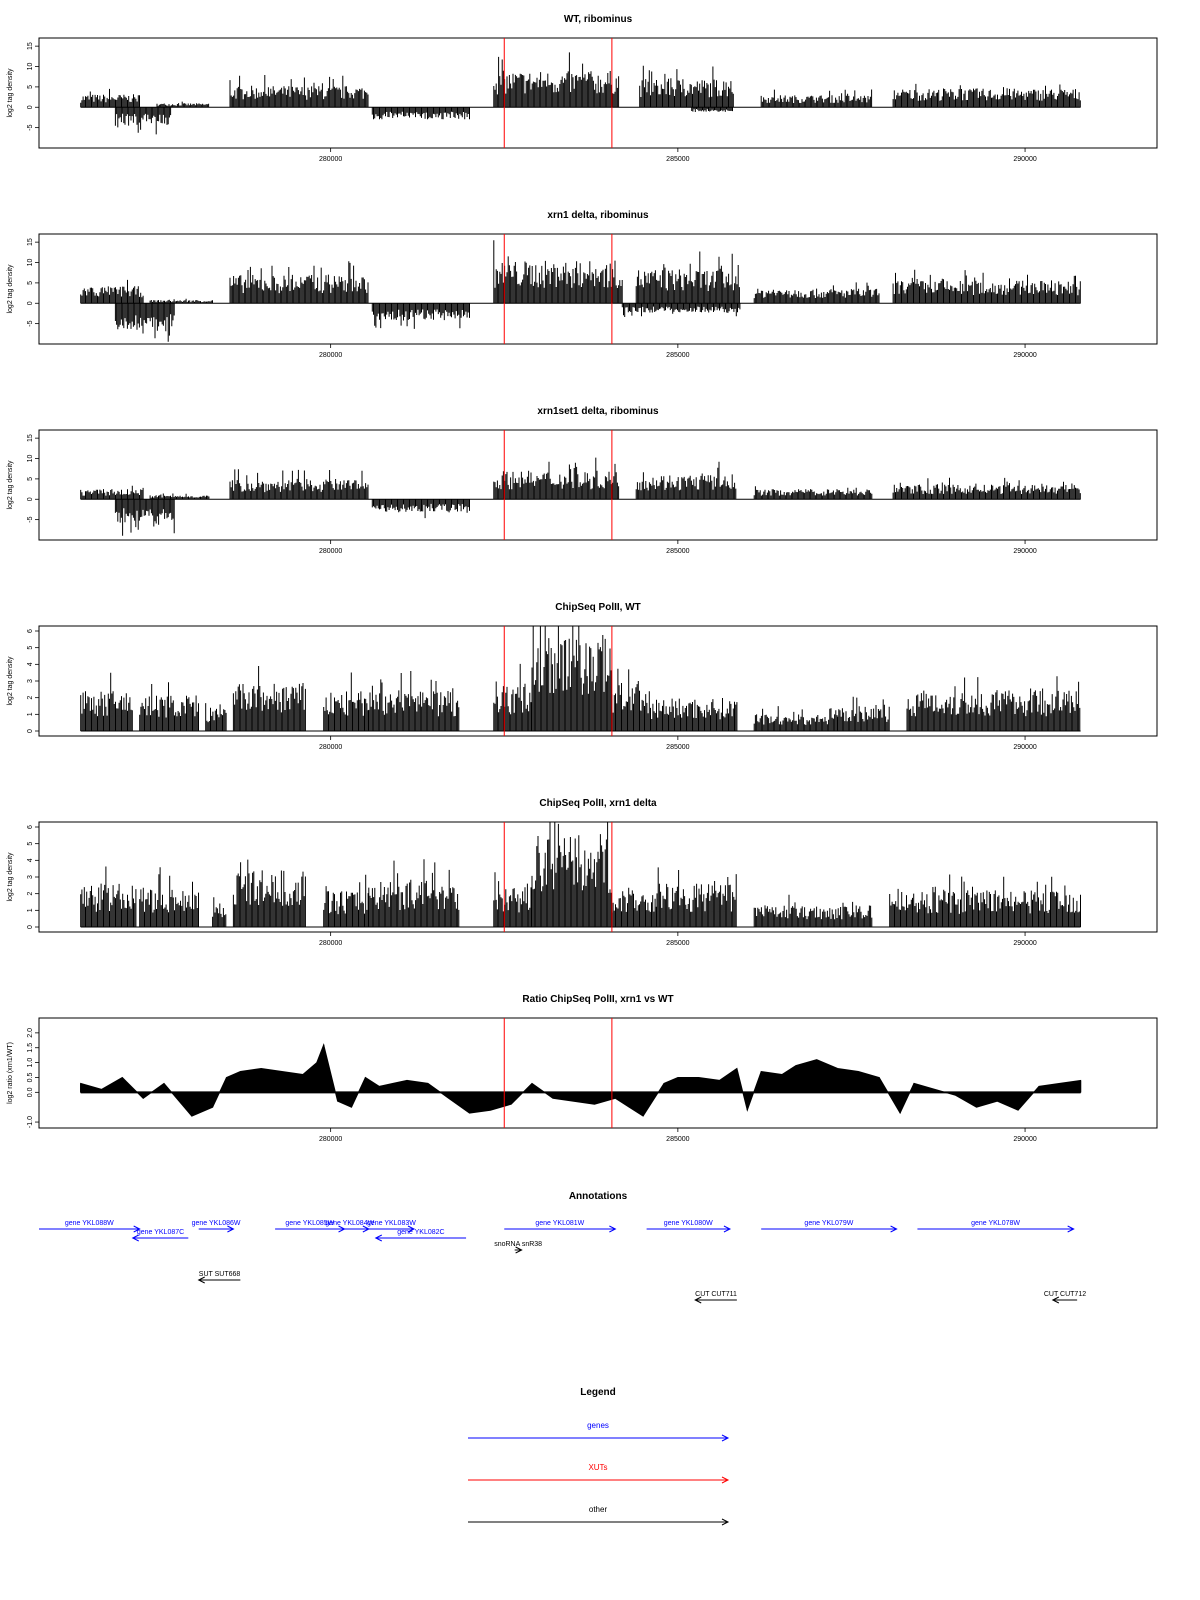  I want to click on y-tick-label: 2.0, so click(30, 1033).